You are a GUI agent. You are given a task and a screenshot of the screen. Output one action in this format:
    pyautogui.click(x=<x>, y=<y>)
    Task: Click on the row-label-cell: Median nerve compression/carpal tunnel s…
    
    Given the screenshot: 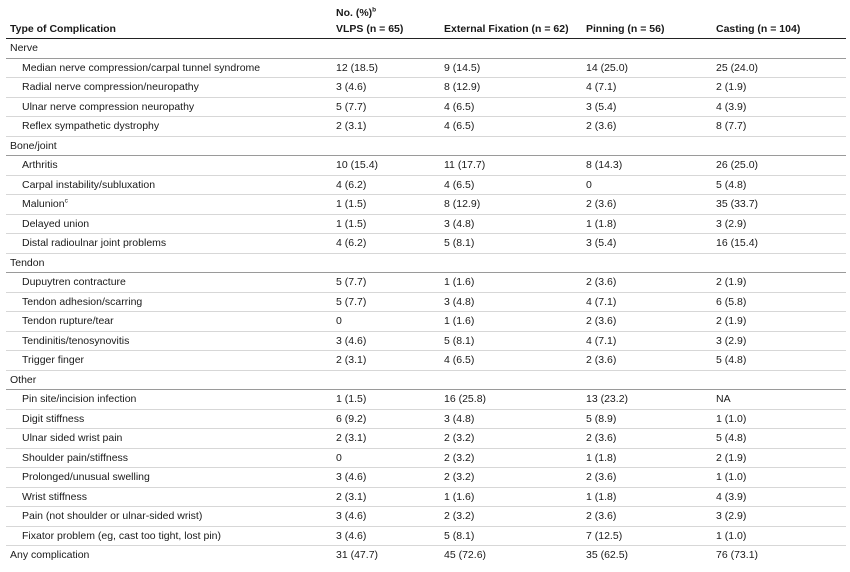 What is the action you would take?
    pyautogui.click(x=169, y=68)
    